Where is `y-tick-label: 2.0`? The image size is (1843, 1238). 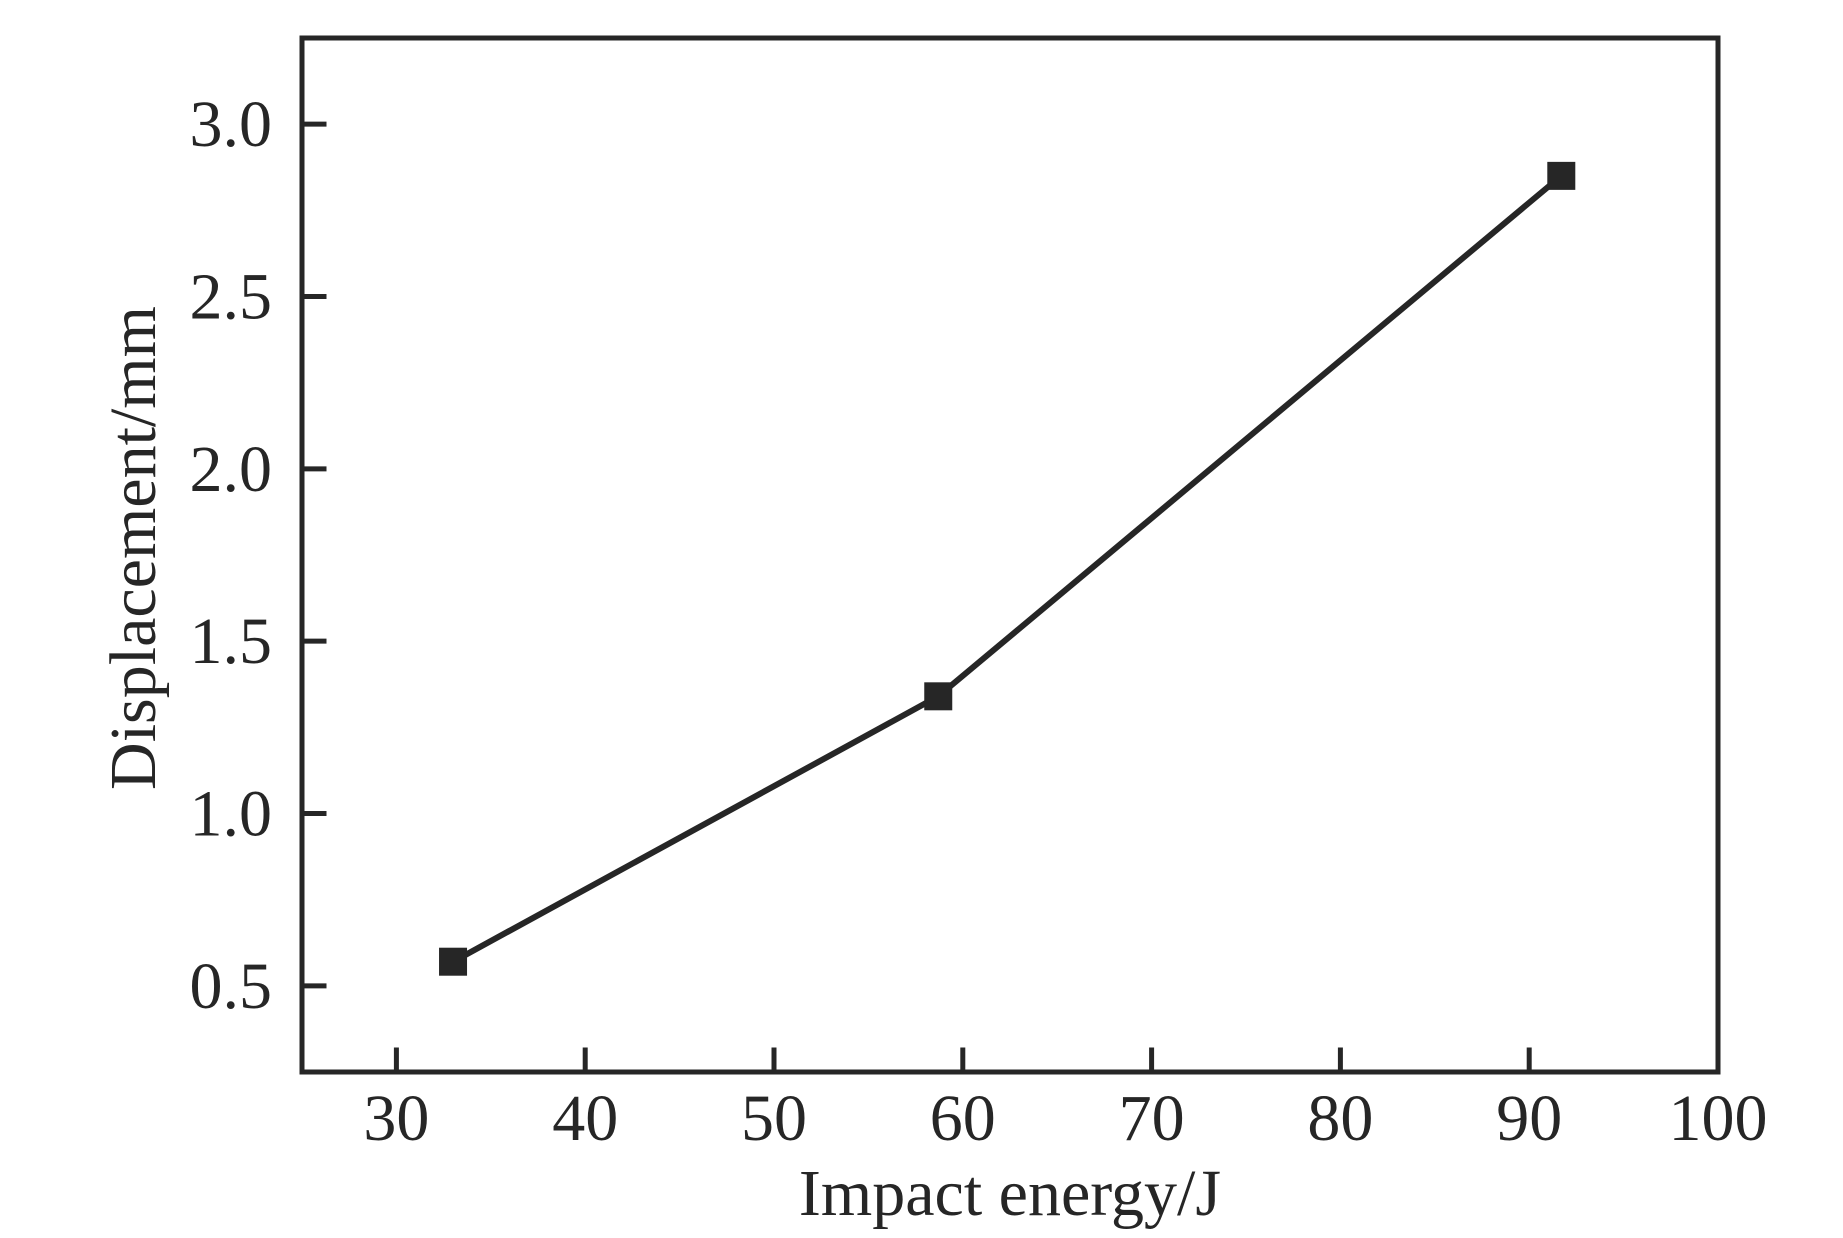 y-tick-label: 2.0 is located at coordinates (231, 469).